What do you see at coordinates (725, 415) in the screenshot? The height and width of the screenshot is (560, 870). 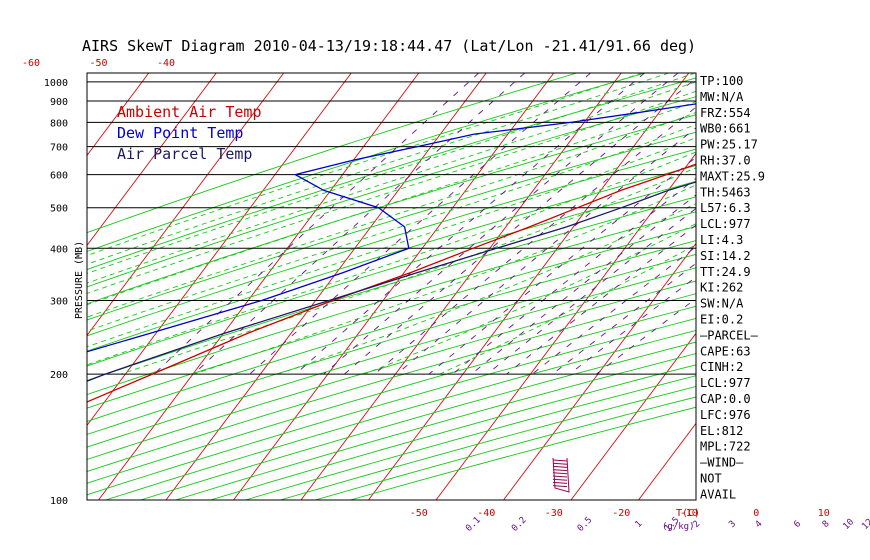 I see `stability-index: LFC:976` at bounding box center [725, 415].